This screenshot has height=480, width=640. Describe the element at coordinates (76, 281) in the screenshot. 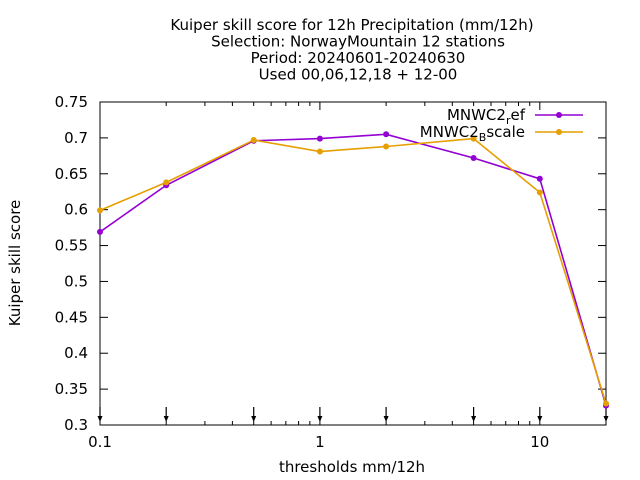

I see `y-tick-label: 0.5` at that location.